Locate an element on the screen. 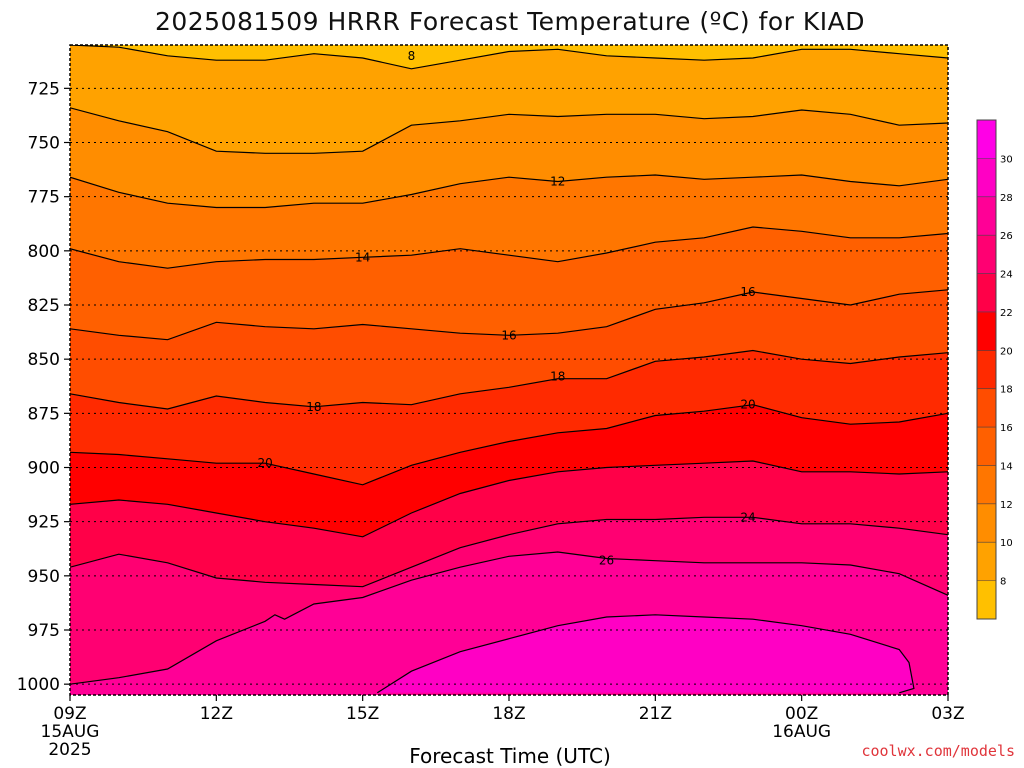 This screenshot has height=768, width=1024. y-tick-label: 800 is located at coordinates (44, 252).